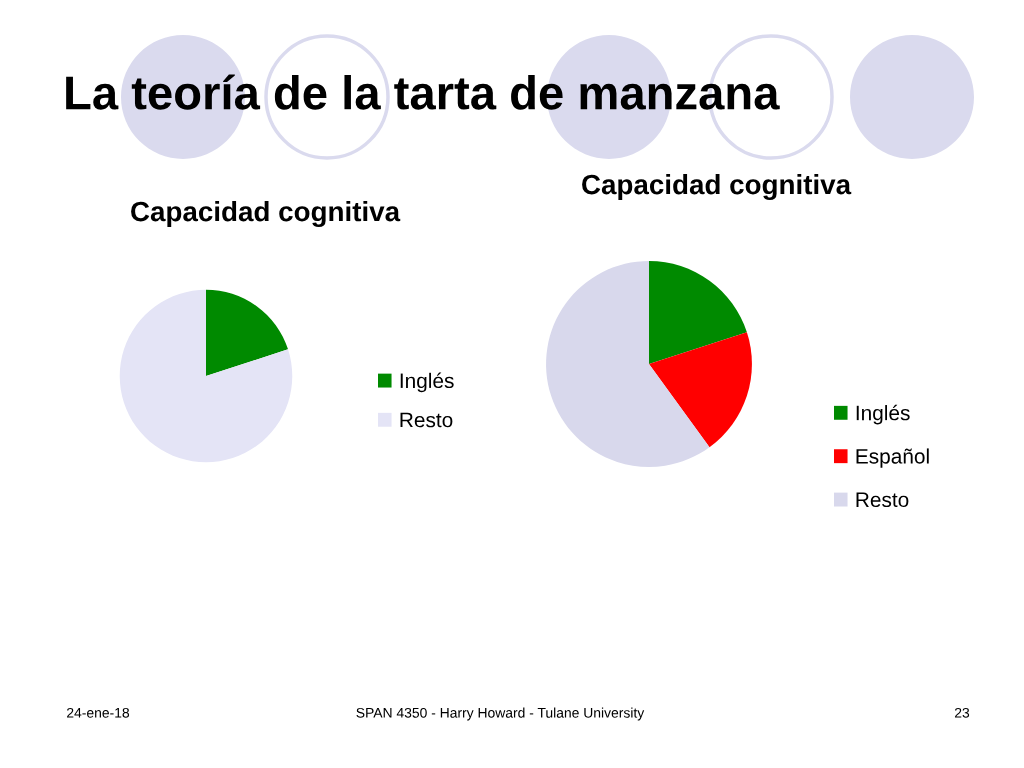 The width and height of the screenshot is (1024, 768). What do you see at coordinates (892, 458) in the screenshot?
I see `legend-label: Español` at bounding box center [892, 458].